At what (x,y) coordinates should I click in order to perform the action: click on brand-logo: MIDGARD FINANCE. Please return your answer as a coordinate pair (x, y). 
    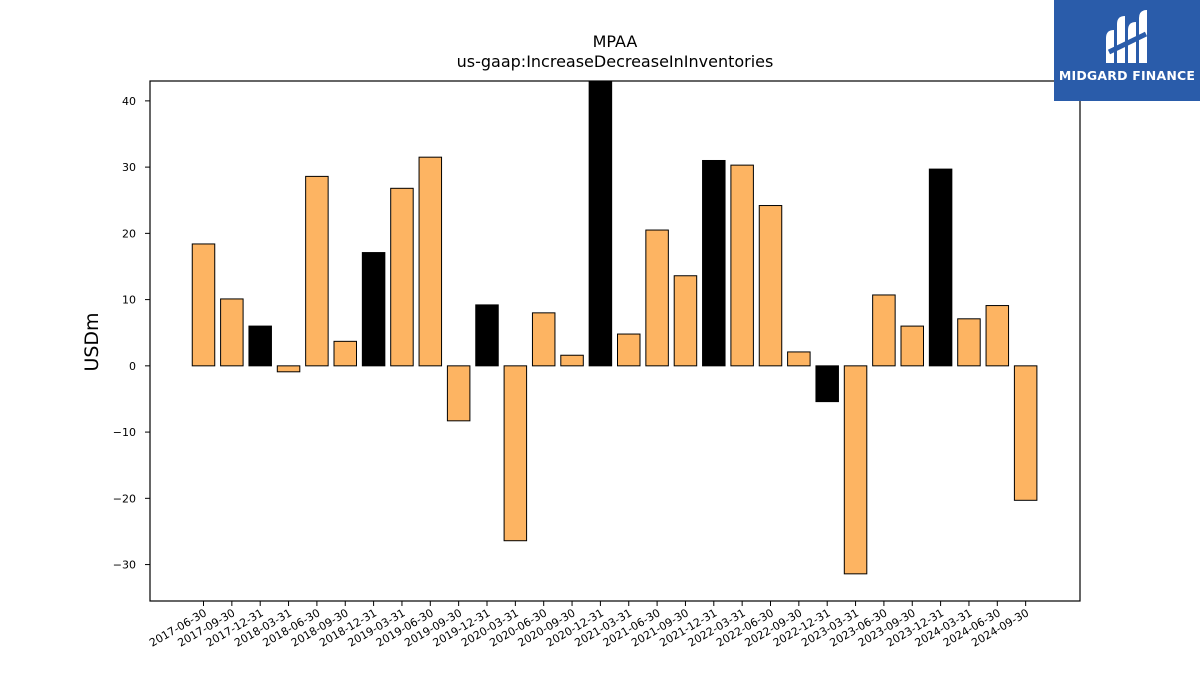
    Looking at the image, I should click on (1127, 50).